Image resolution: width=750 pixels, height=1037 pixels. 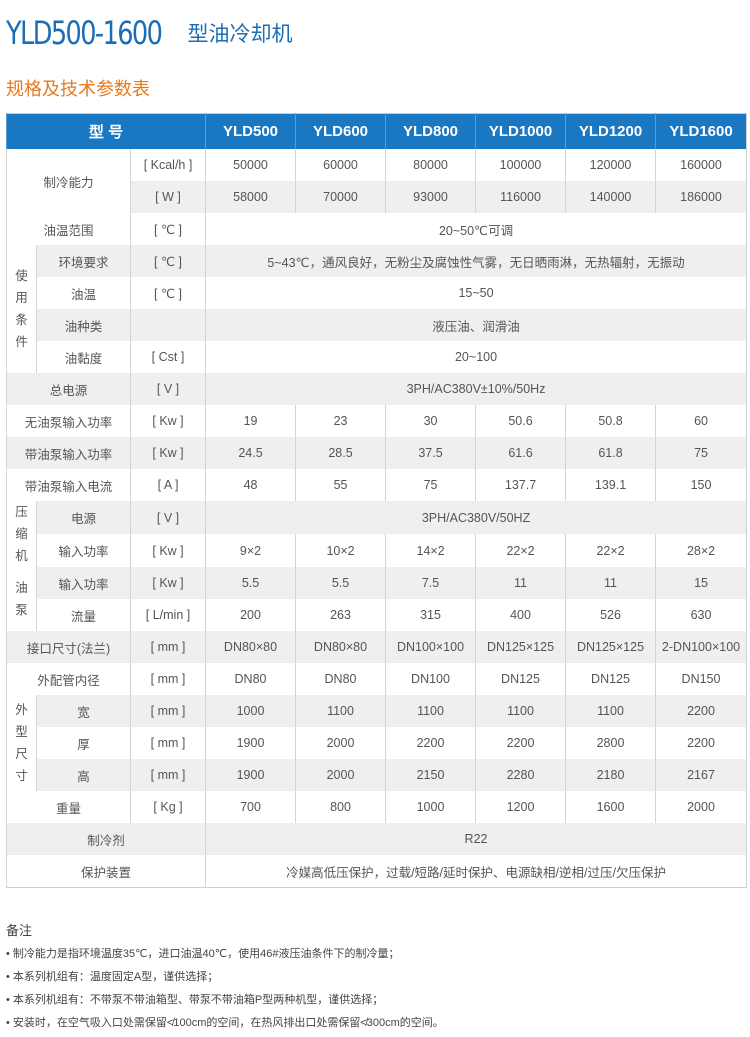 What do you see at coordinates (250, 197) in the screenshot?
I see `row-value: 58000` at bounding box center [250, 197].